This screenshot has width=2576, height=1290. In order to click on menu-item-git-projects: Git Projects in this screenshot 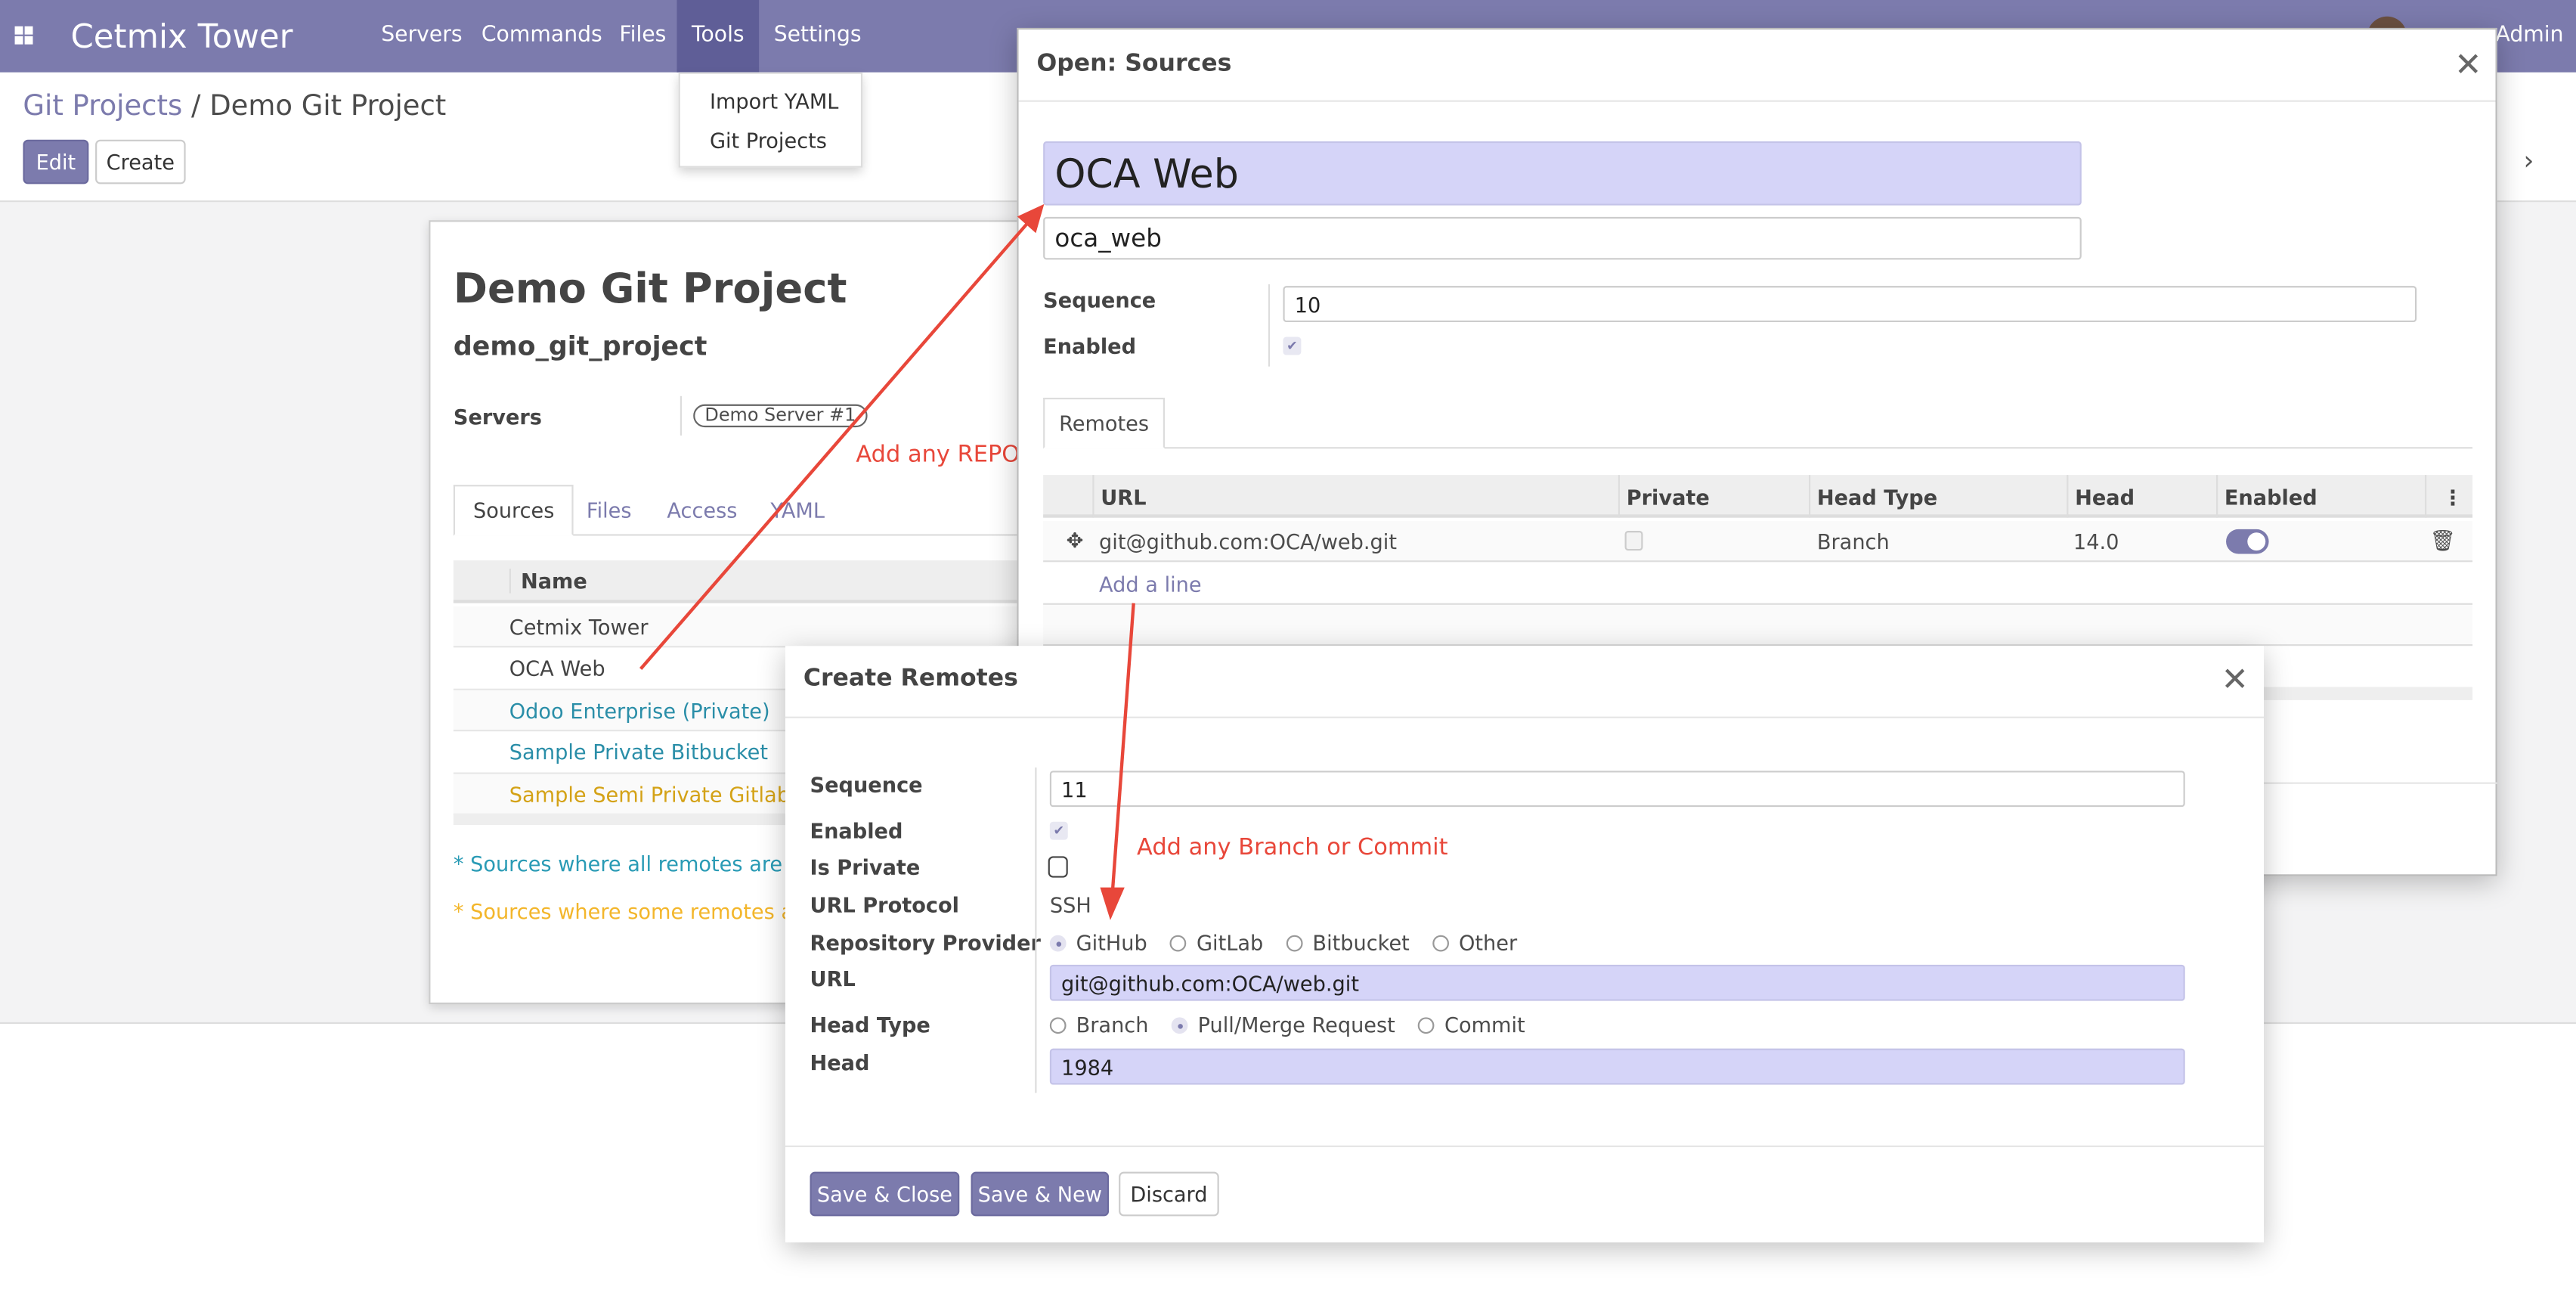, I will do `click(768, 140)`.